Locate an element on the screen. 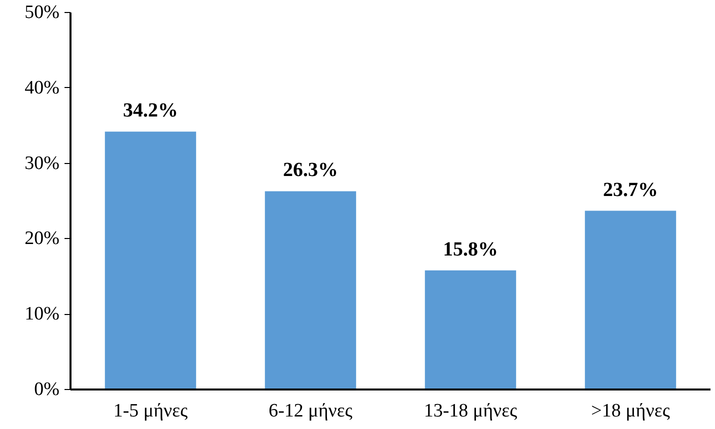  x-tick-label: 13-18 μήνες is located at coordinates (471, 411).